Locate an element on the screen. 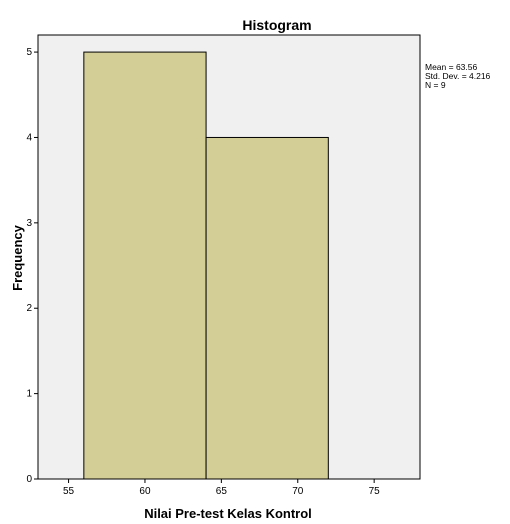  y-tick-label: 3 is located at coordinates (29, 223).